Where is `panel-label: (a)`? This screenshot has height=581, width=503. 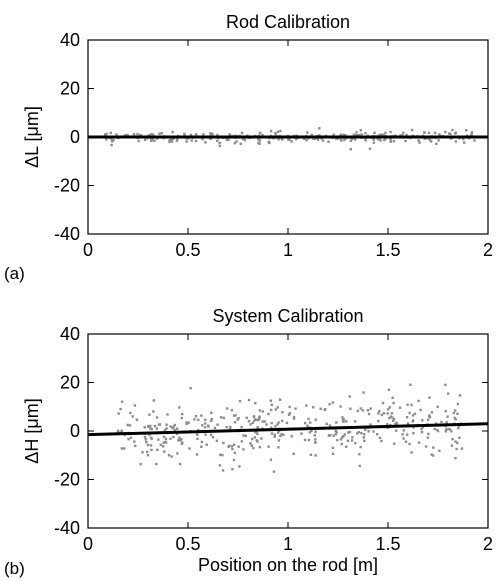 panel-label: (a) is located at coordinates (14, 273).